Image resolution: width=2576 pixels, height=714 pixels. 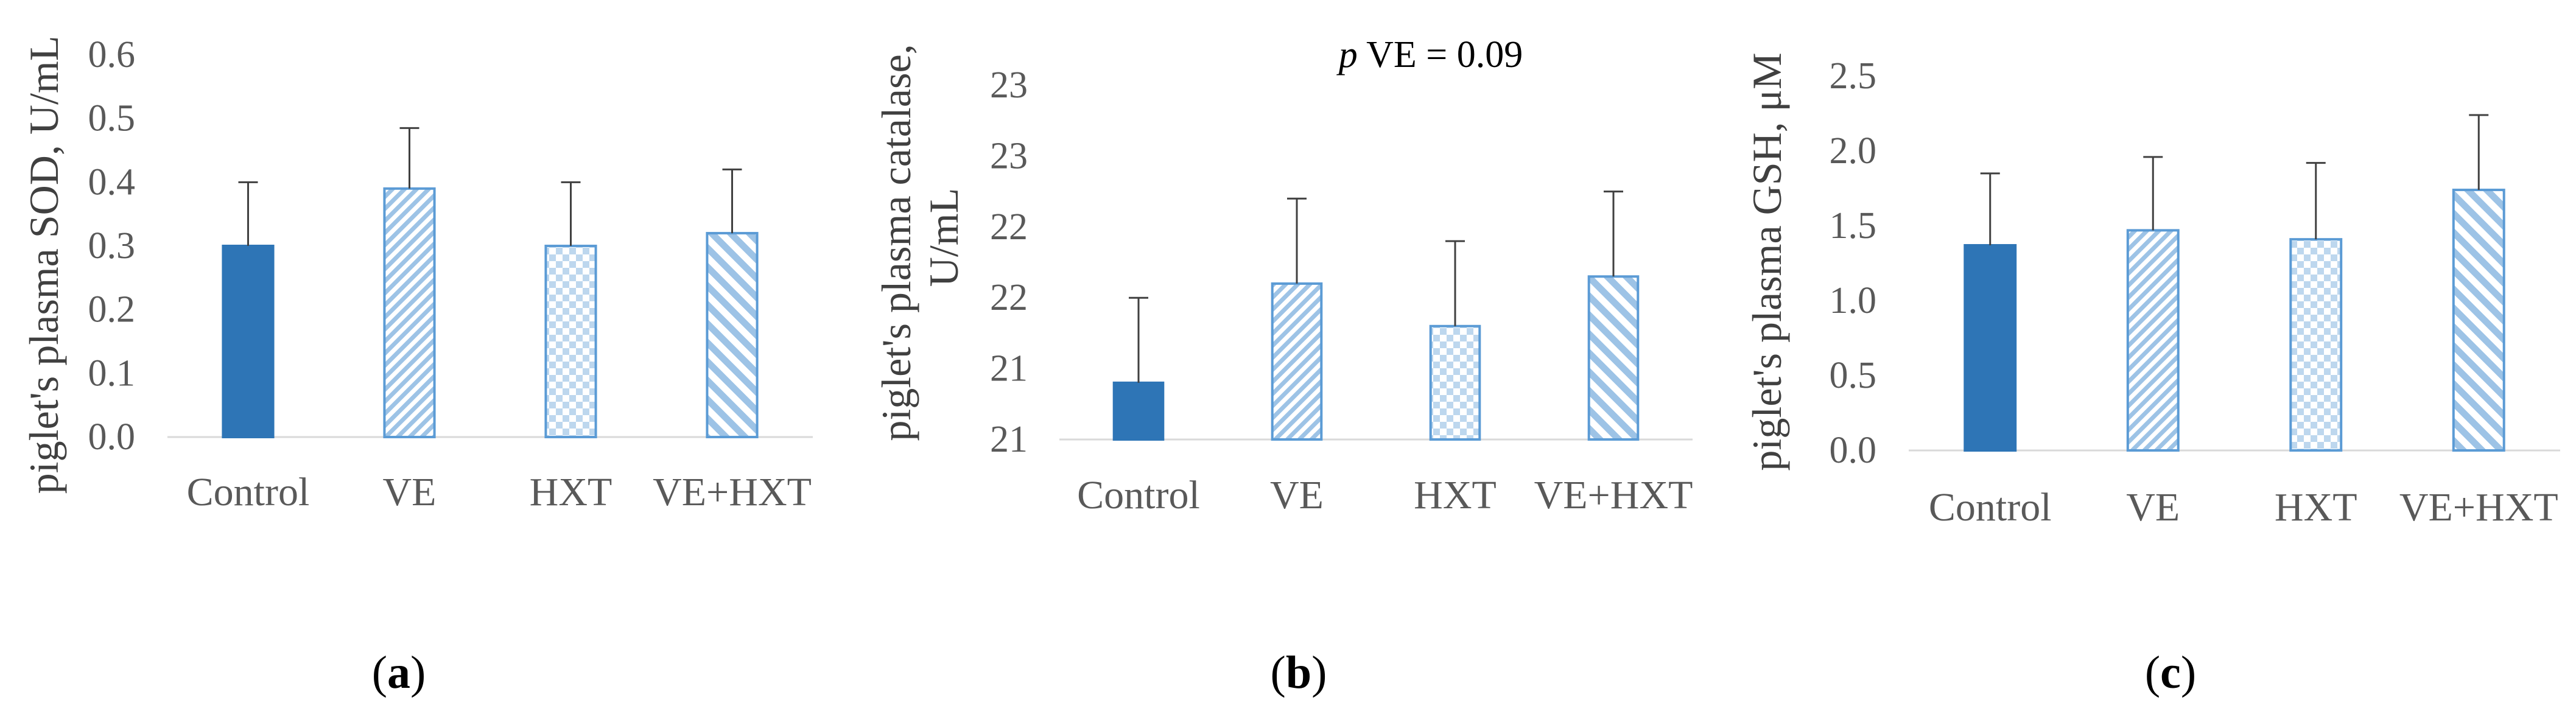 I want to click on p-value-text: VE = 0.09, so click(x=1440, y=54).